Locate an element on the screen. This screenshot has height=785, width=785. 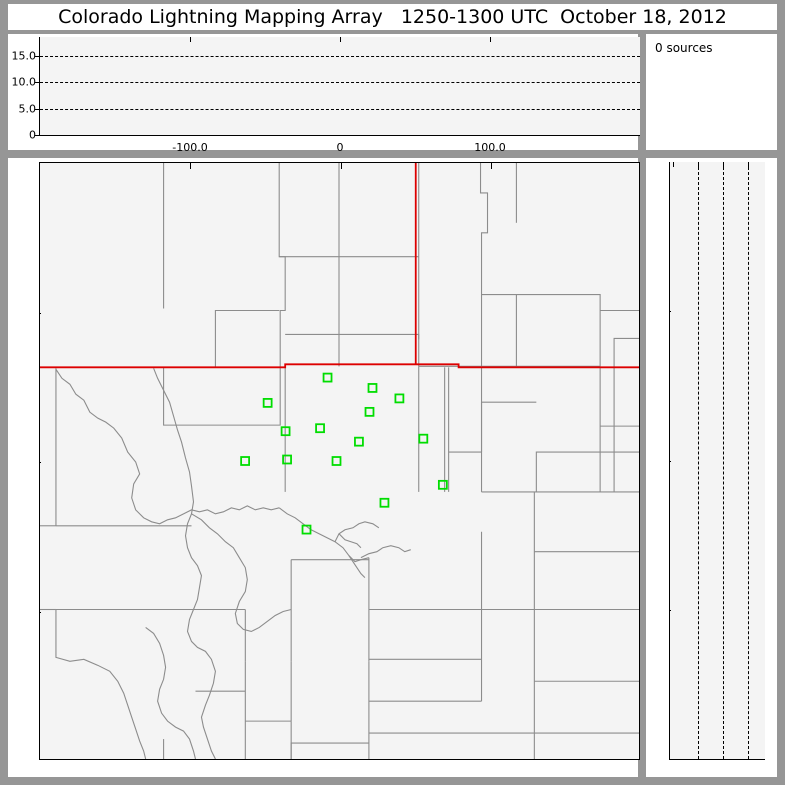
source-count-panel: 0 sources is located at coordinates (711, 92).